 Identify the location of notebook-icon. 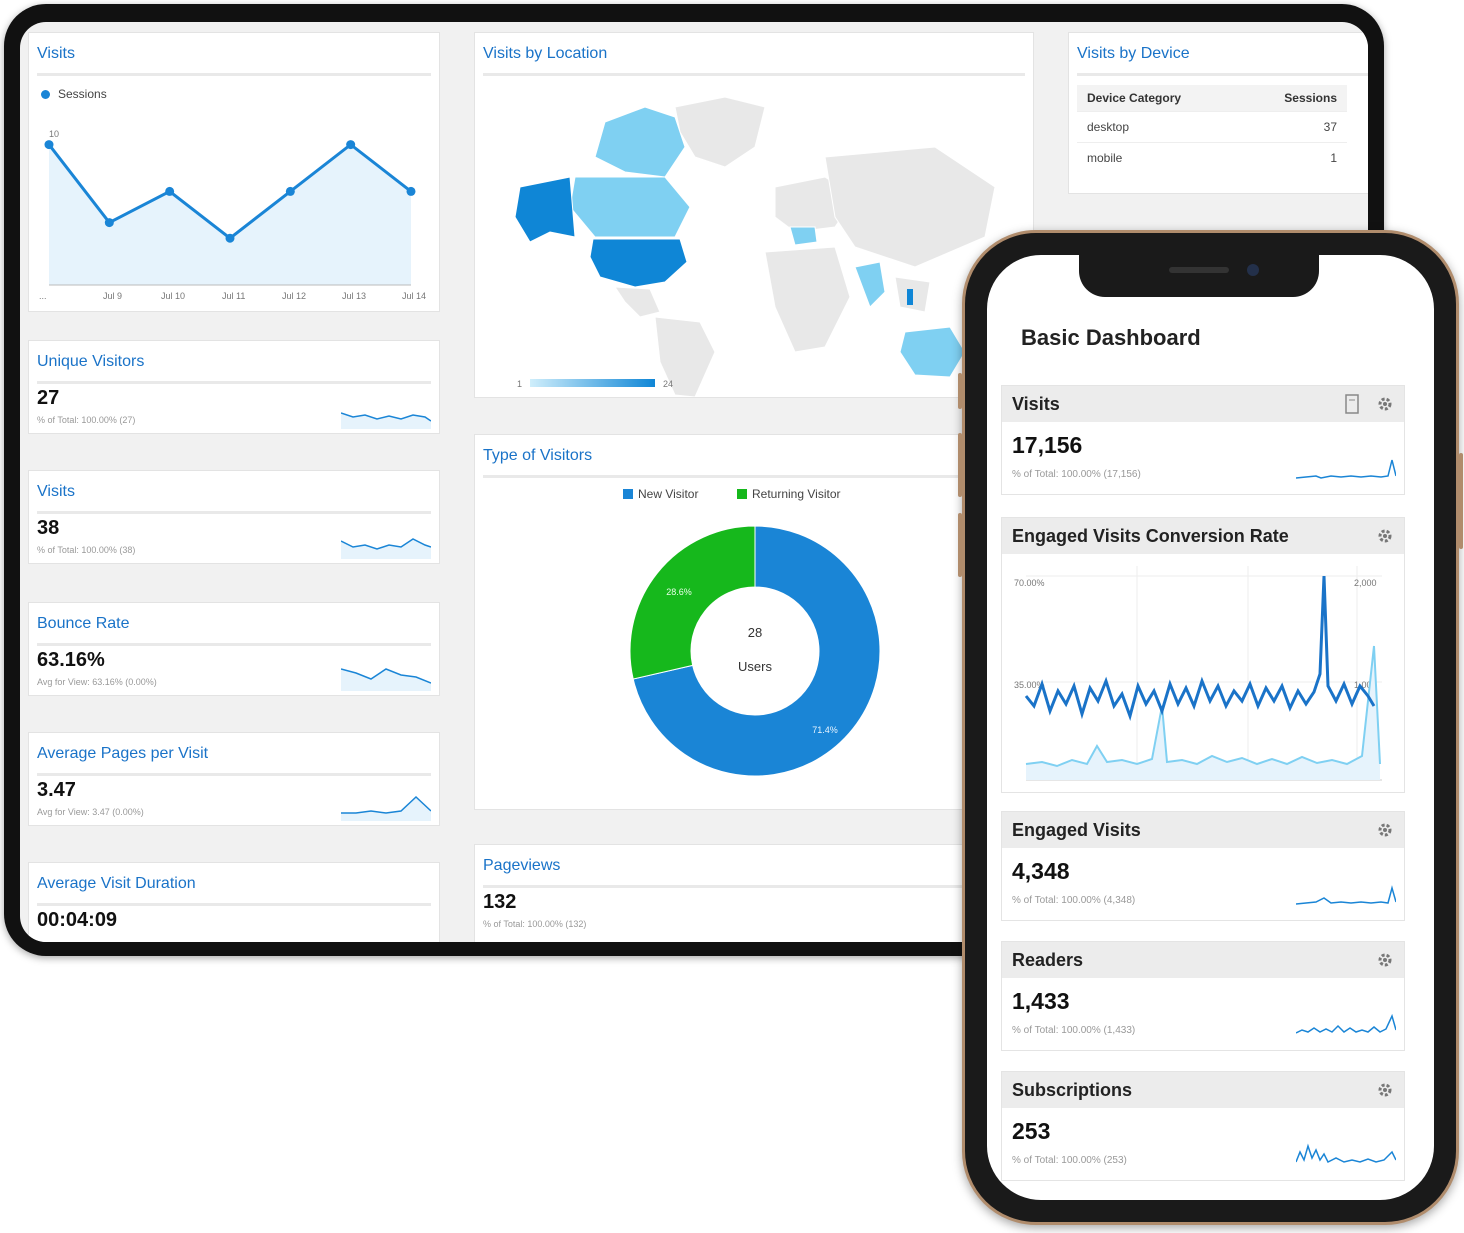
(1352, 404).